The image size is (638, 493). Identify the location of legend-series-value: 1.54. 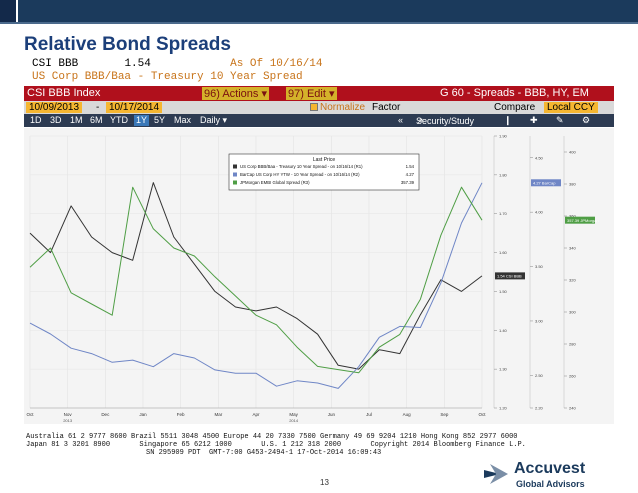
(410, 166).